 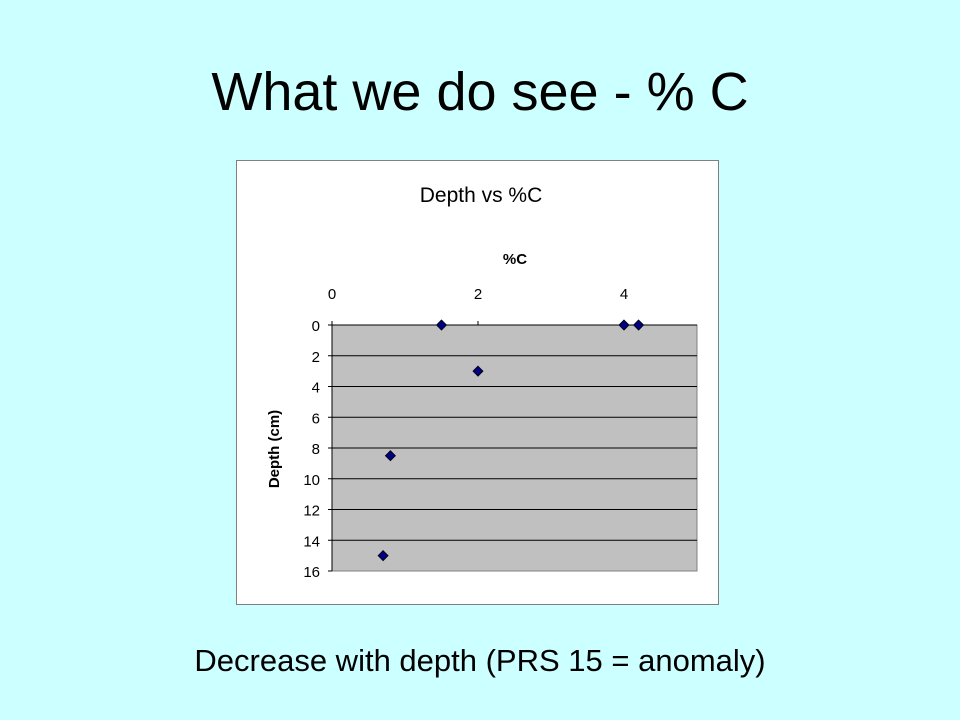 What do you see at coordinates (311, 511) in the screenshot?
I see `y-tick-label: 12` at bounding box center [311, 511].